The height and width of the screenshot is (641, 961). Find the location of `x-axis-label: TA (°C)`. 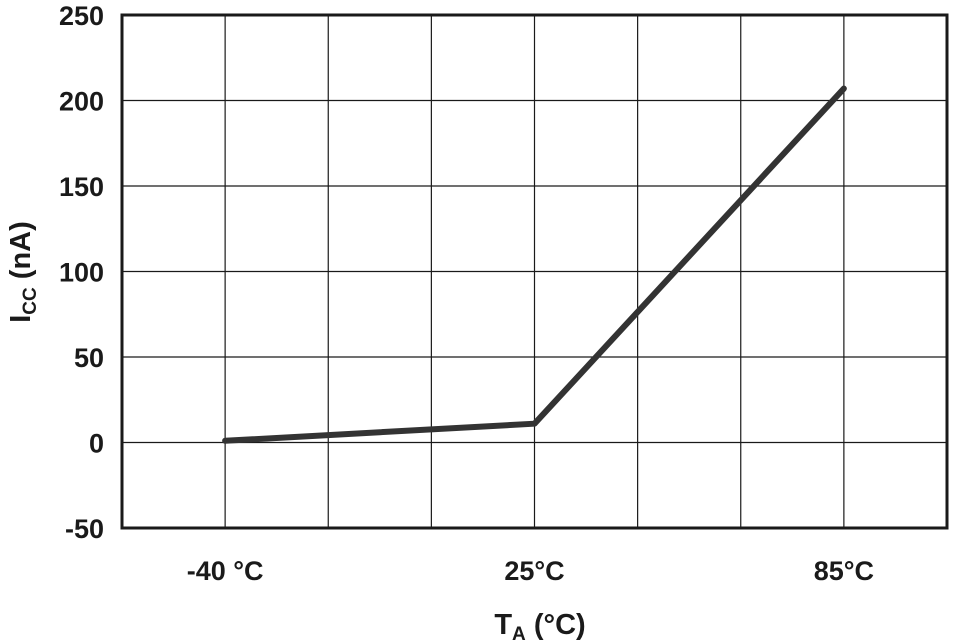

x-axis-label: TA (°C) is located at coordinates (539, 625).